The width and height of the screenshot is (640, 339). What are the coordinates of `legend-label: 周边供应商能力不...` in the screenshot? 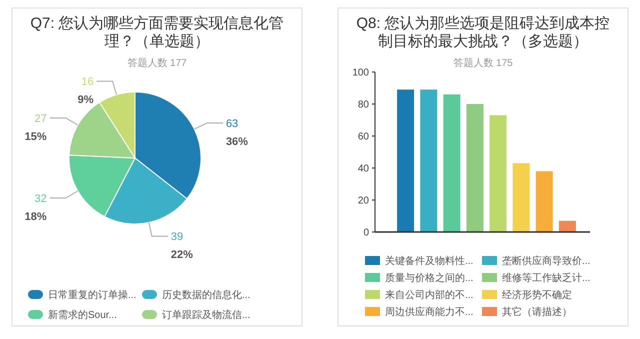 It's located at (429, 312).